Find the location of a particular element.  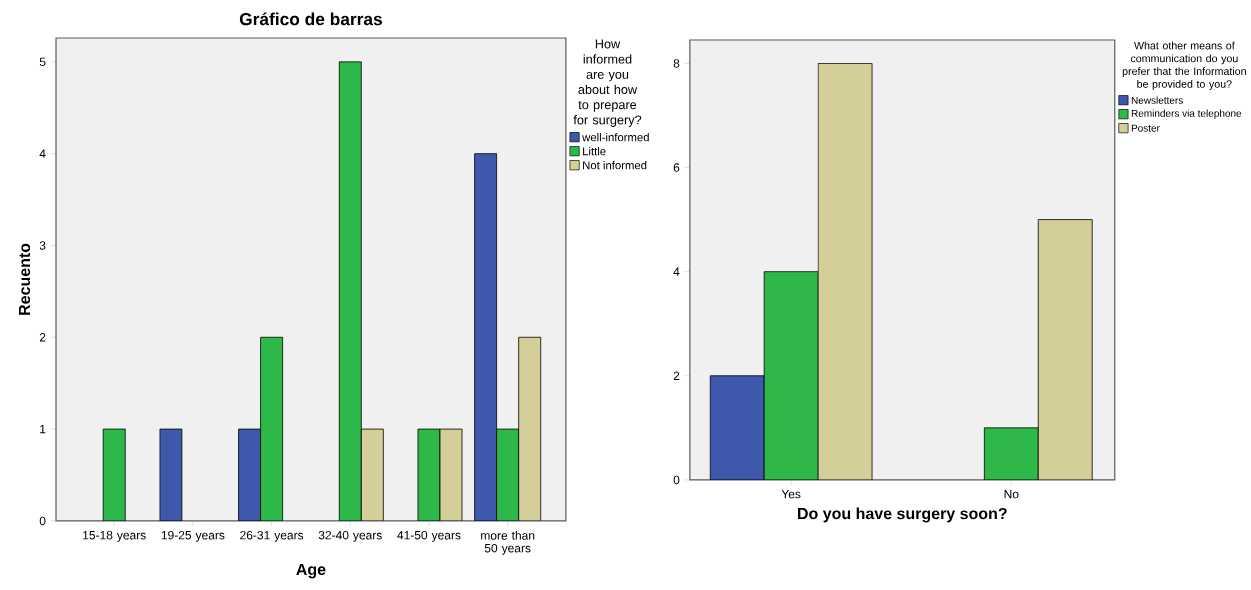

chart-title: Gráfico de barras is located at coordinates (310, 19).